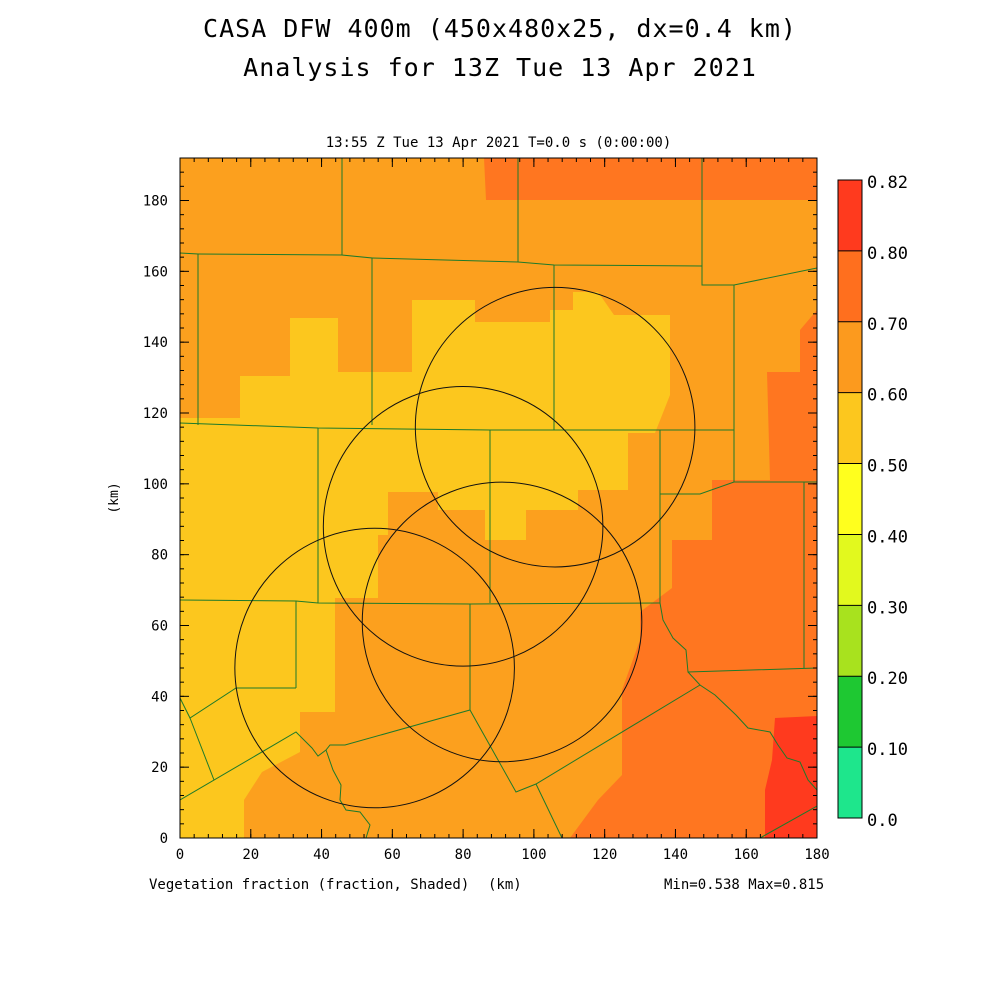 This screenshot has height=1000, width=1000. Describe the element at coordinates (155, 272) in the screenshot. I see `y-tick-label: 160` at that location.